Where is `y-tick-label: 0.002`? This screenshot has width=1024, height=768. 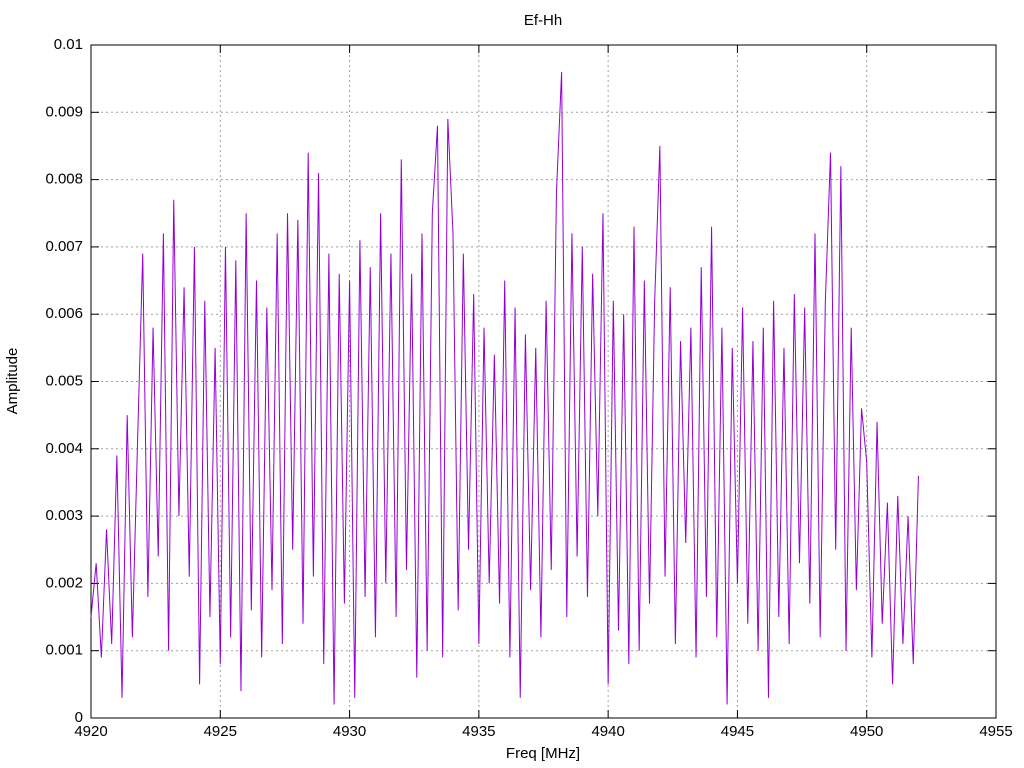
y-tick-label: 0.002 is located at coordinates (64, 582).